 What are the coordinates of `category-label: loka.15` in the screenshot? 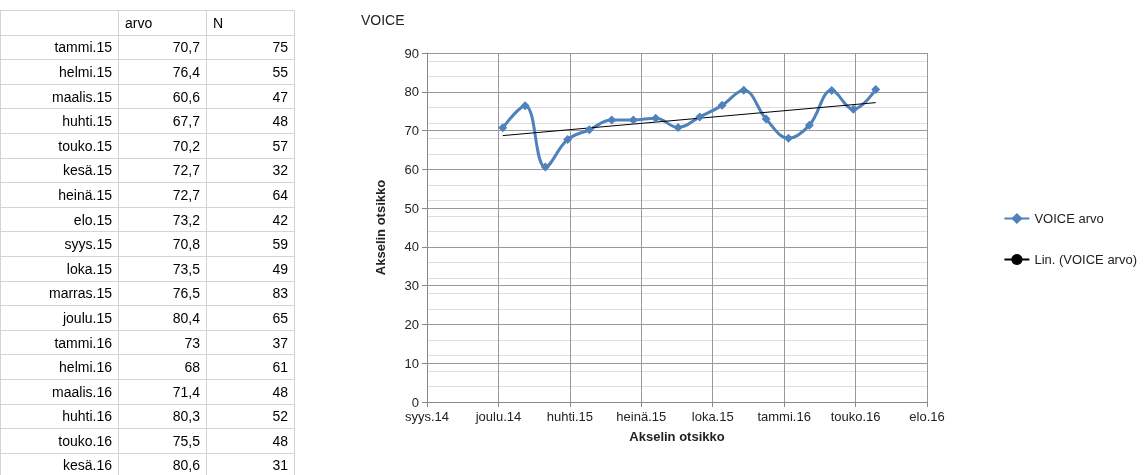 It's located at (59, 269).